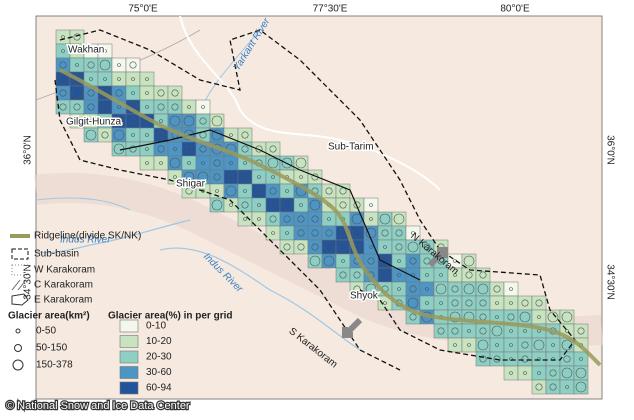 The width and height of the screenshot is (634, 420). Describe the element at coordinates (609, 281) in the screenshot. I see `lat-label: 34°30'N` at that location.